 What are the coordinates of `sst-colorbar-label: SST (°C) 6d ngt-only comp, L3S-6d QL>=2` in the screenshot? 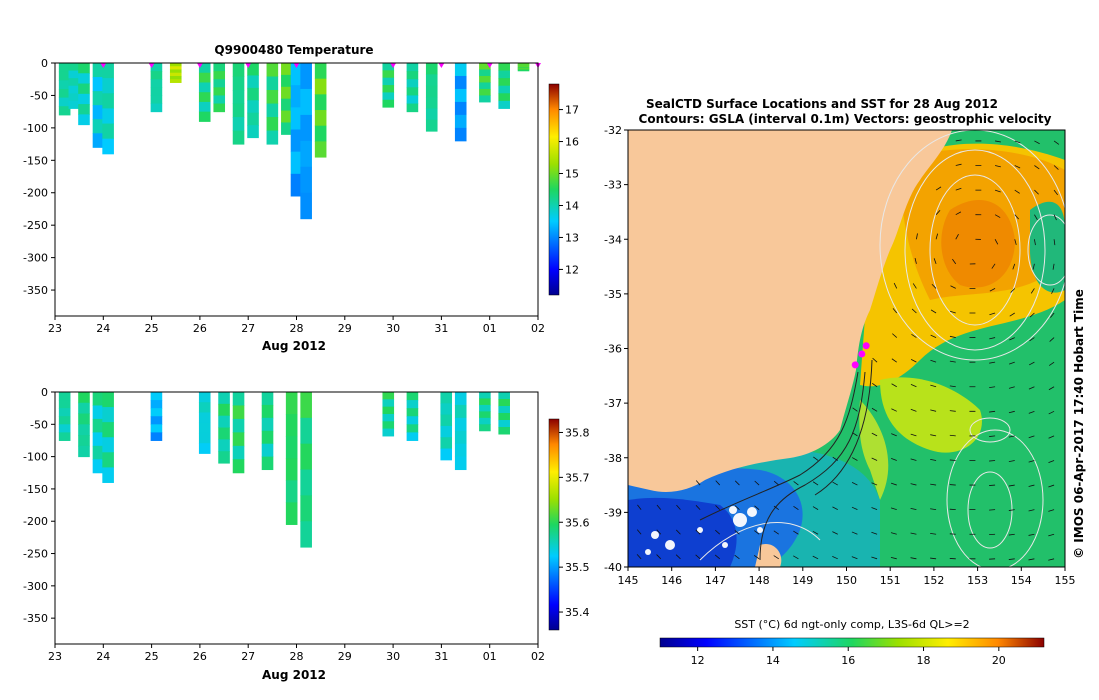 It's located at (851, 624).